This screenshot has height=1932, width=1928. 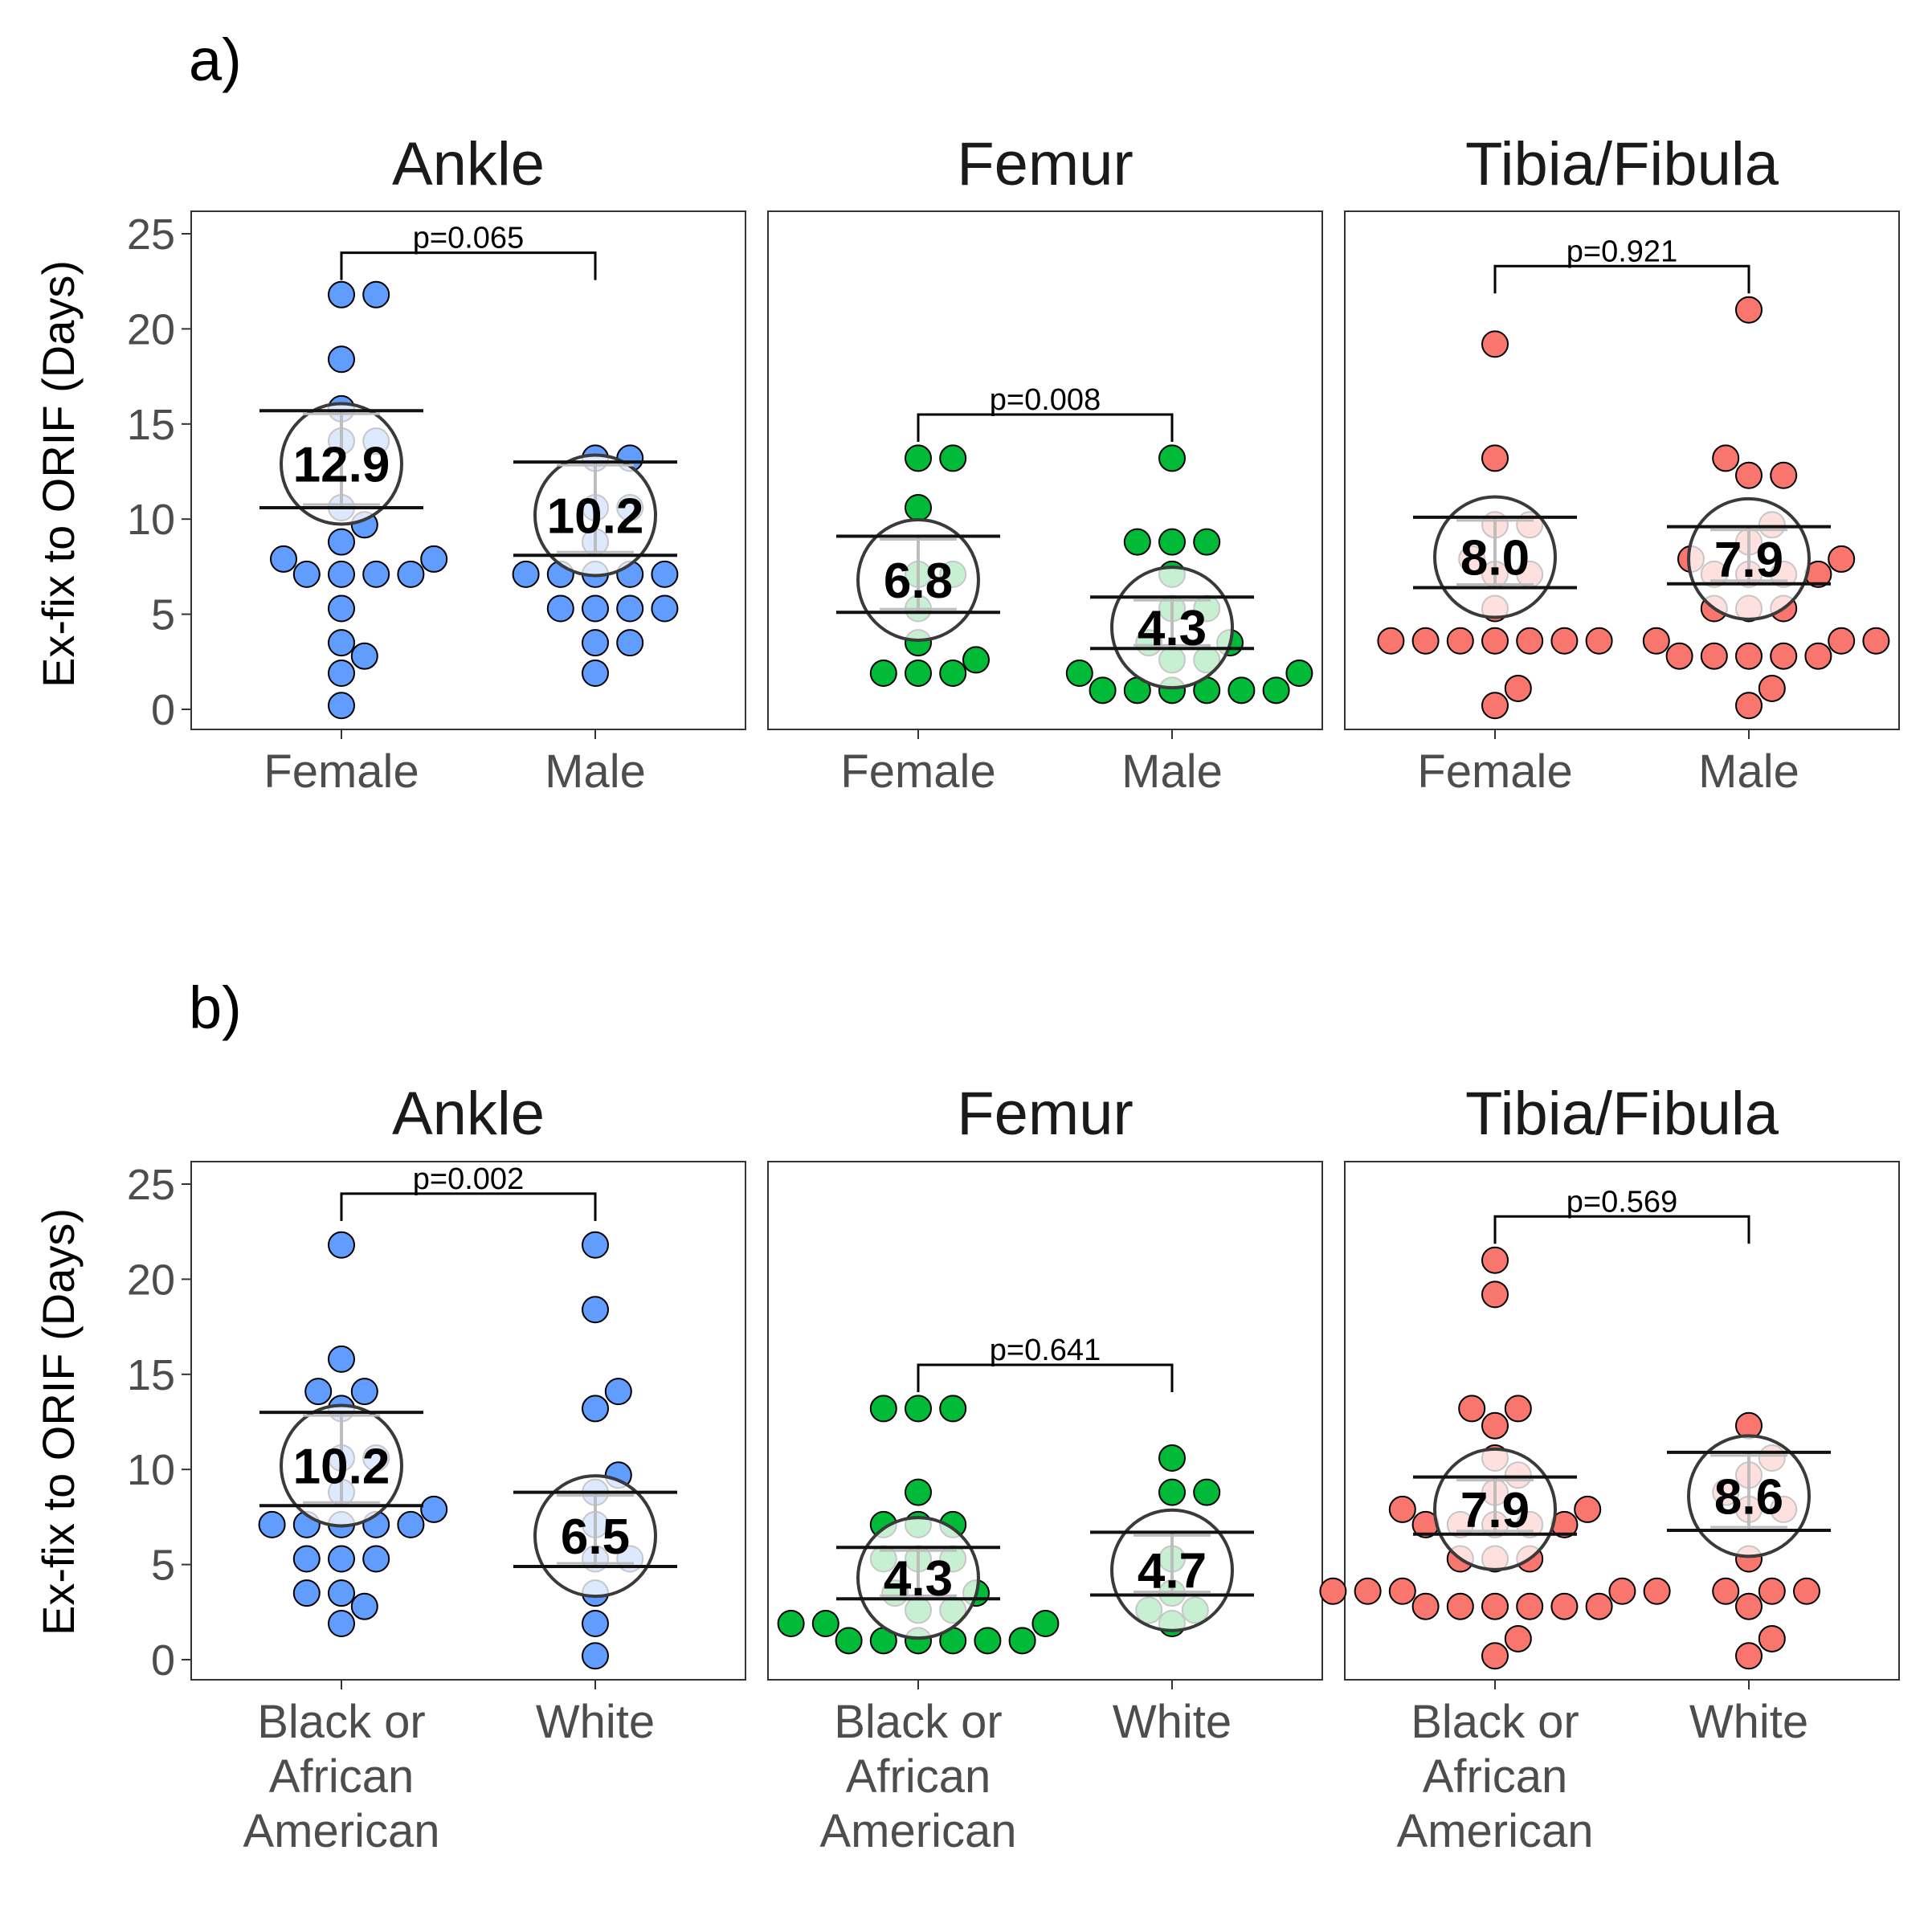 What do you see at coordinates (151, 425) in the screenshot?
I see `y-tick-label: 15` at bounding box center [151, 425].